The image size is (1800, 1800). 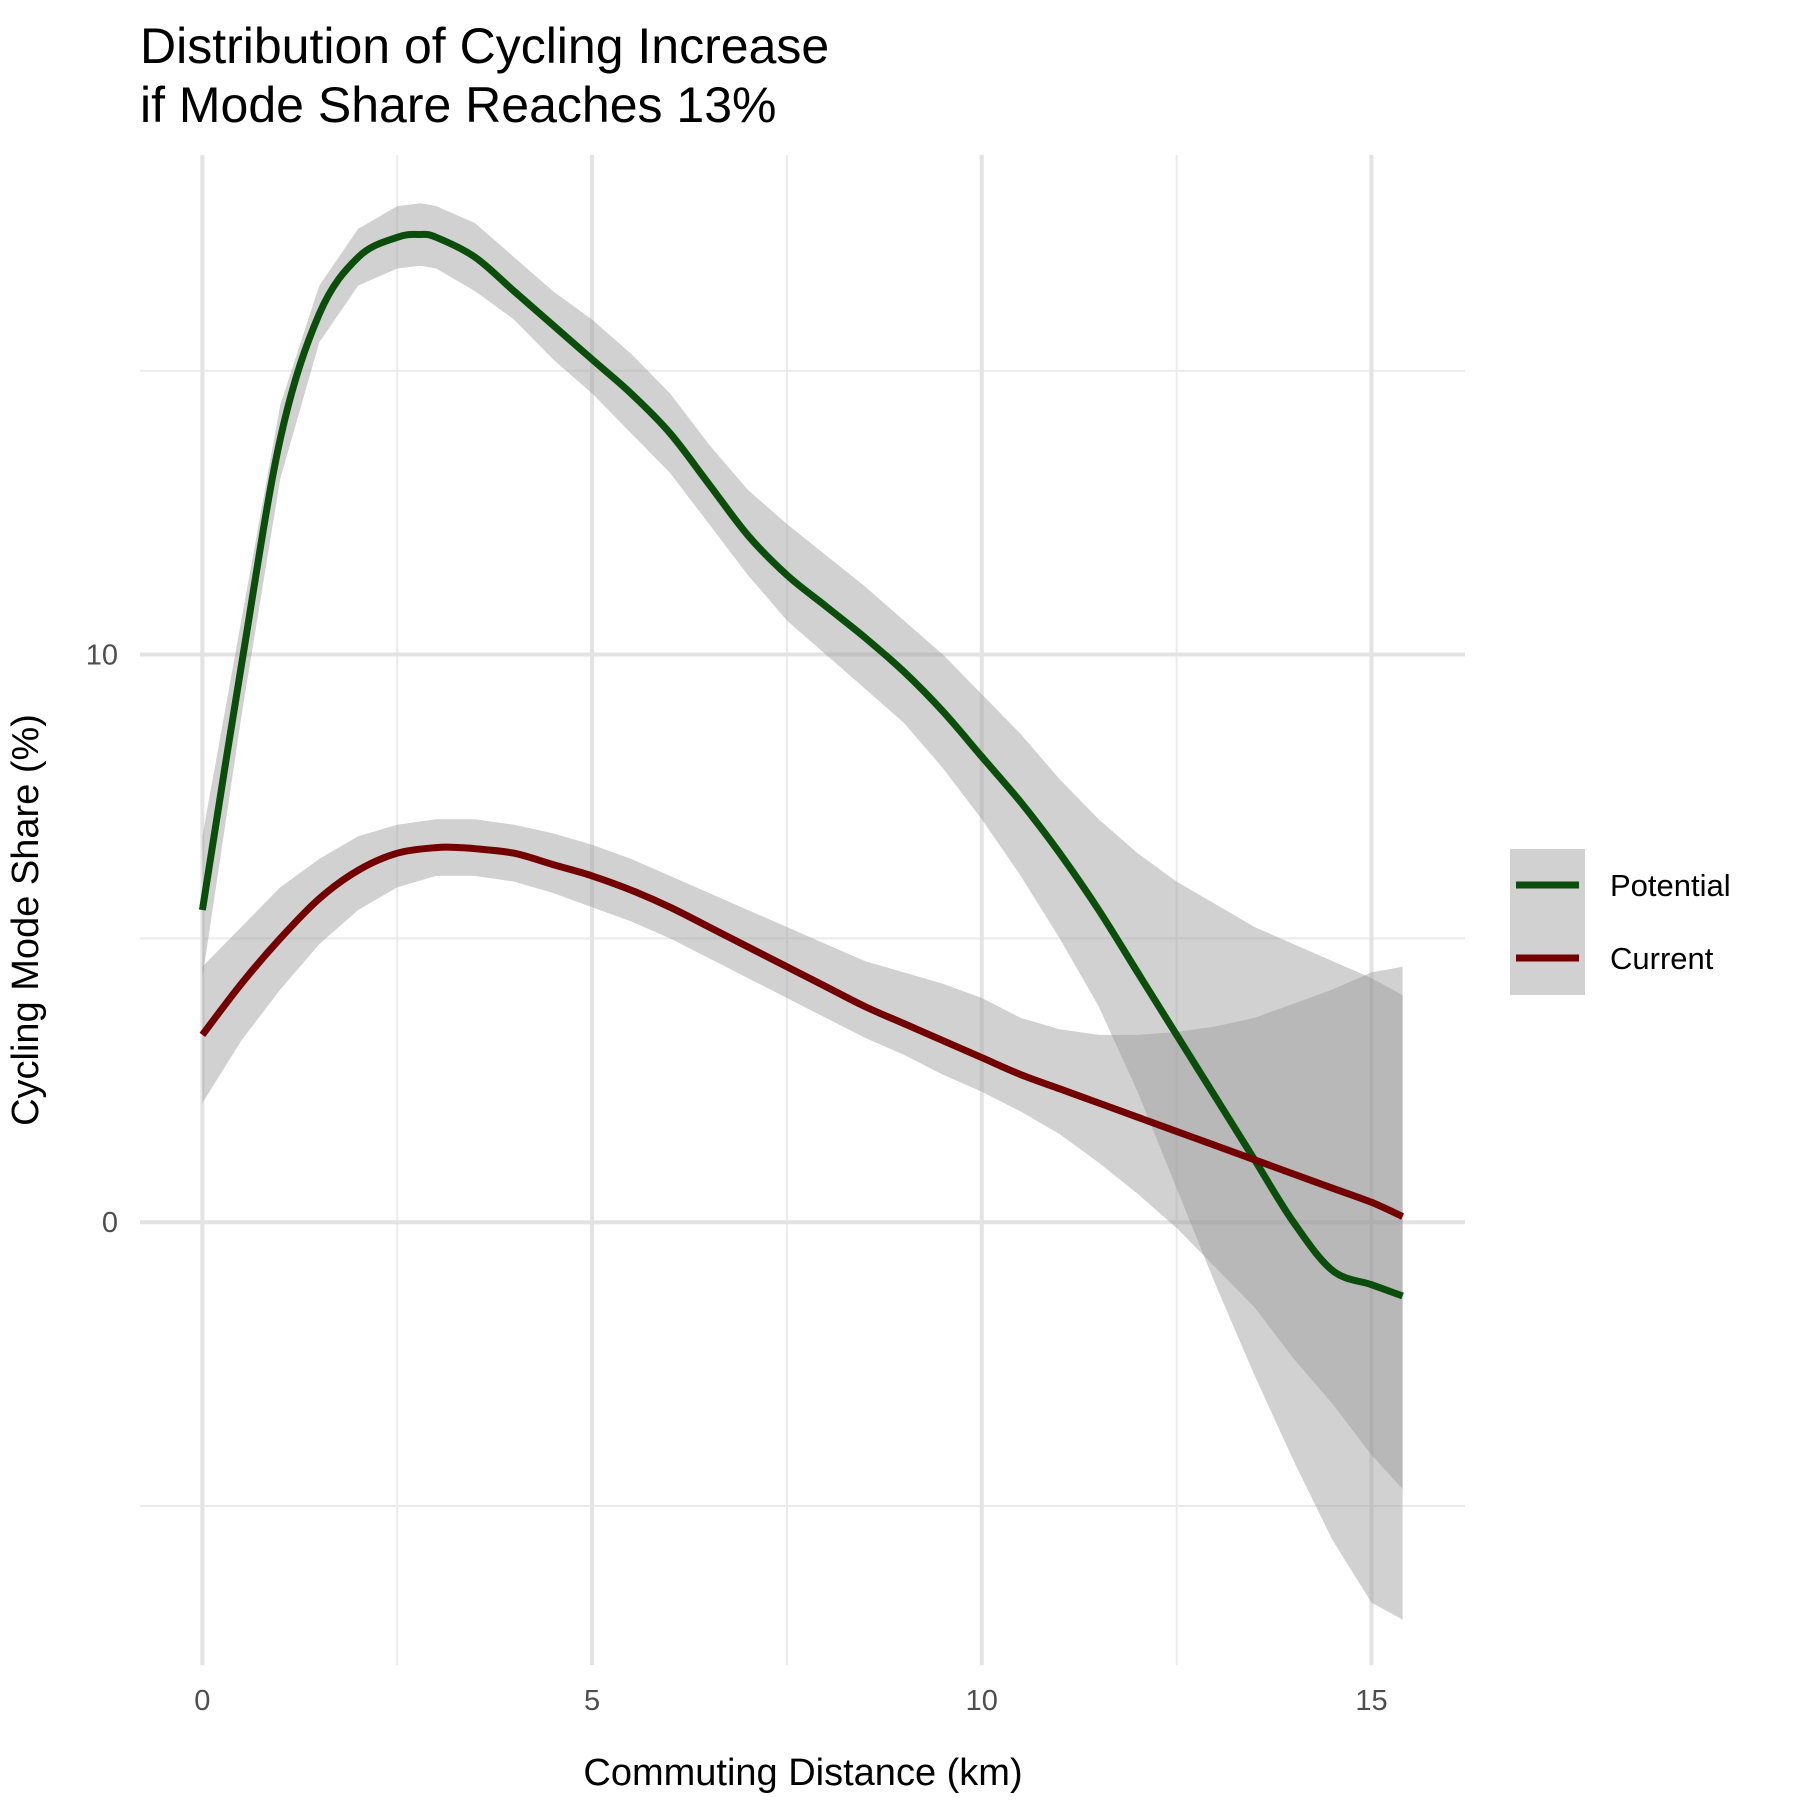 What do you see at coordinates (26, 920) in the screenshot?
I see `y-axis-title: Cycling Mode Share (%)` at bounding box center [26, 920].